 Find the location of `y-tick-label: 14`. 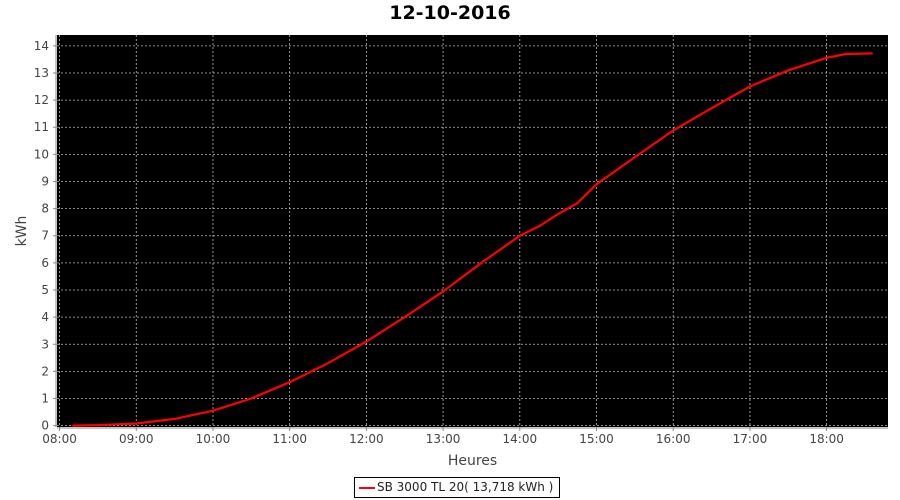

y-tick-label: 14 is located at coordinates (41, 46).